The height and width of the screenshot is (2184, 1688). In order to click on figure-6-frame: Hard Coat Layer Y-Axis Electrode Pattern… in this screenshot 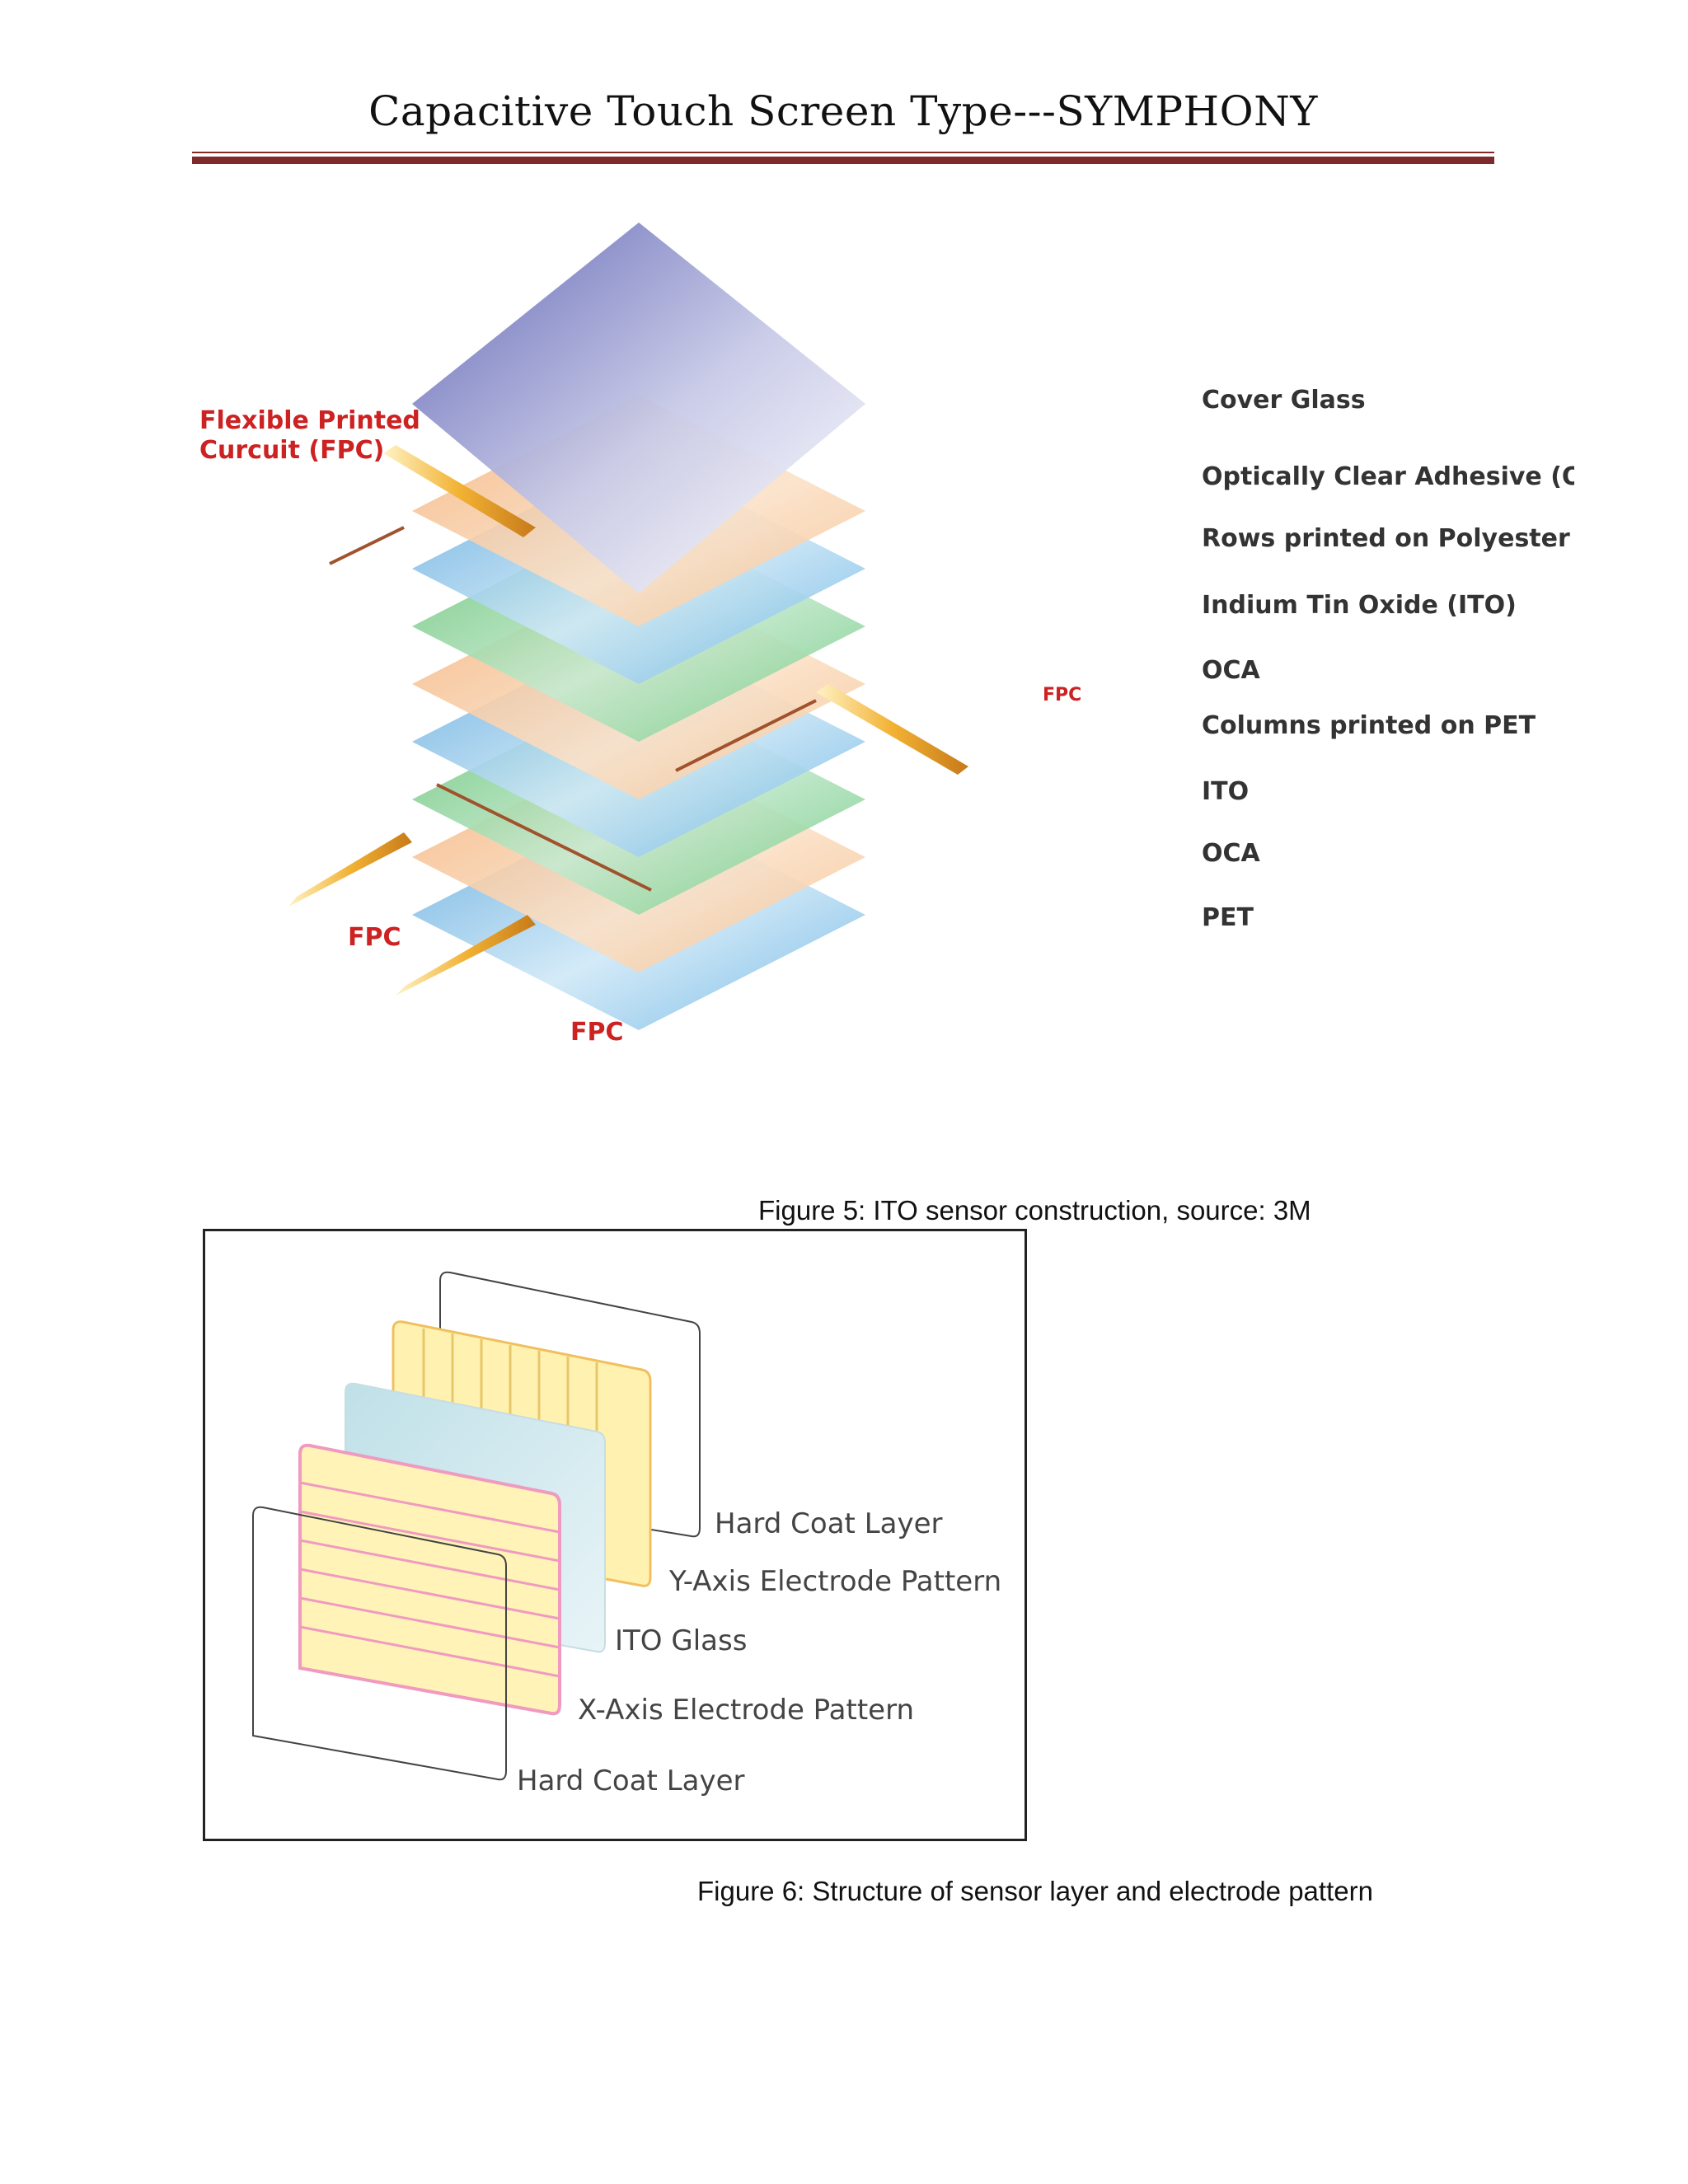, I will do `click(615, 1535)`.